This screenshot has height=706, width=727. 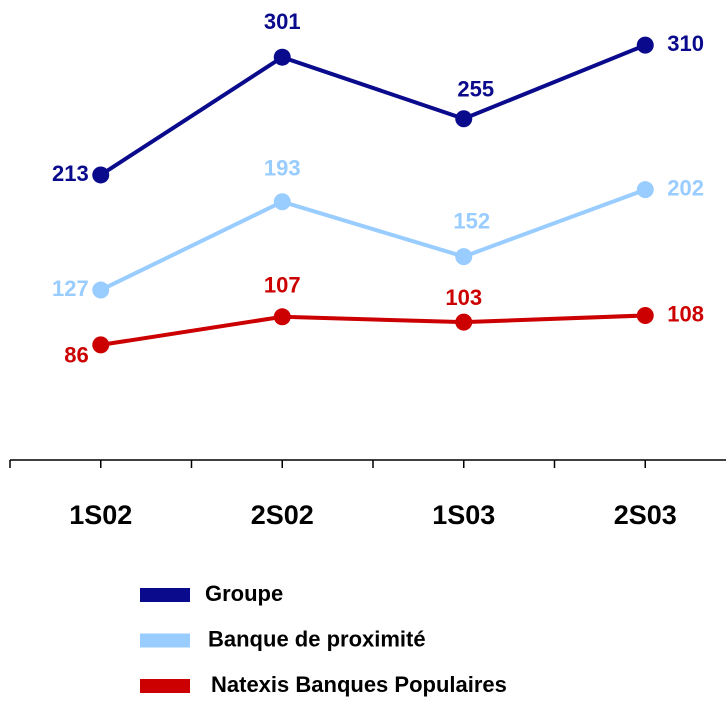 I want to click on legend-label: Groupe, so click(x=244, y=593).